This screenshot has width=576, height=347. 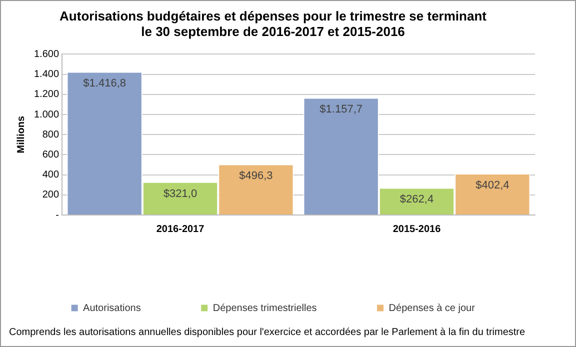 I want to click on y-tick-label: 400, so click(x=51, y=175).